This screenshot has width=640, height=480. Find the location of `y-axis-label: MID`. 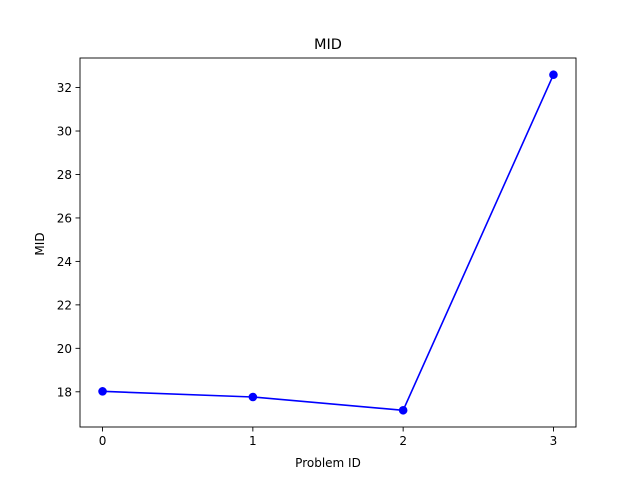

y-axis-label: MID is located at coordinates (40, 243).